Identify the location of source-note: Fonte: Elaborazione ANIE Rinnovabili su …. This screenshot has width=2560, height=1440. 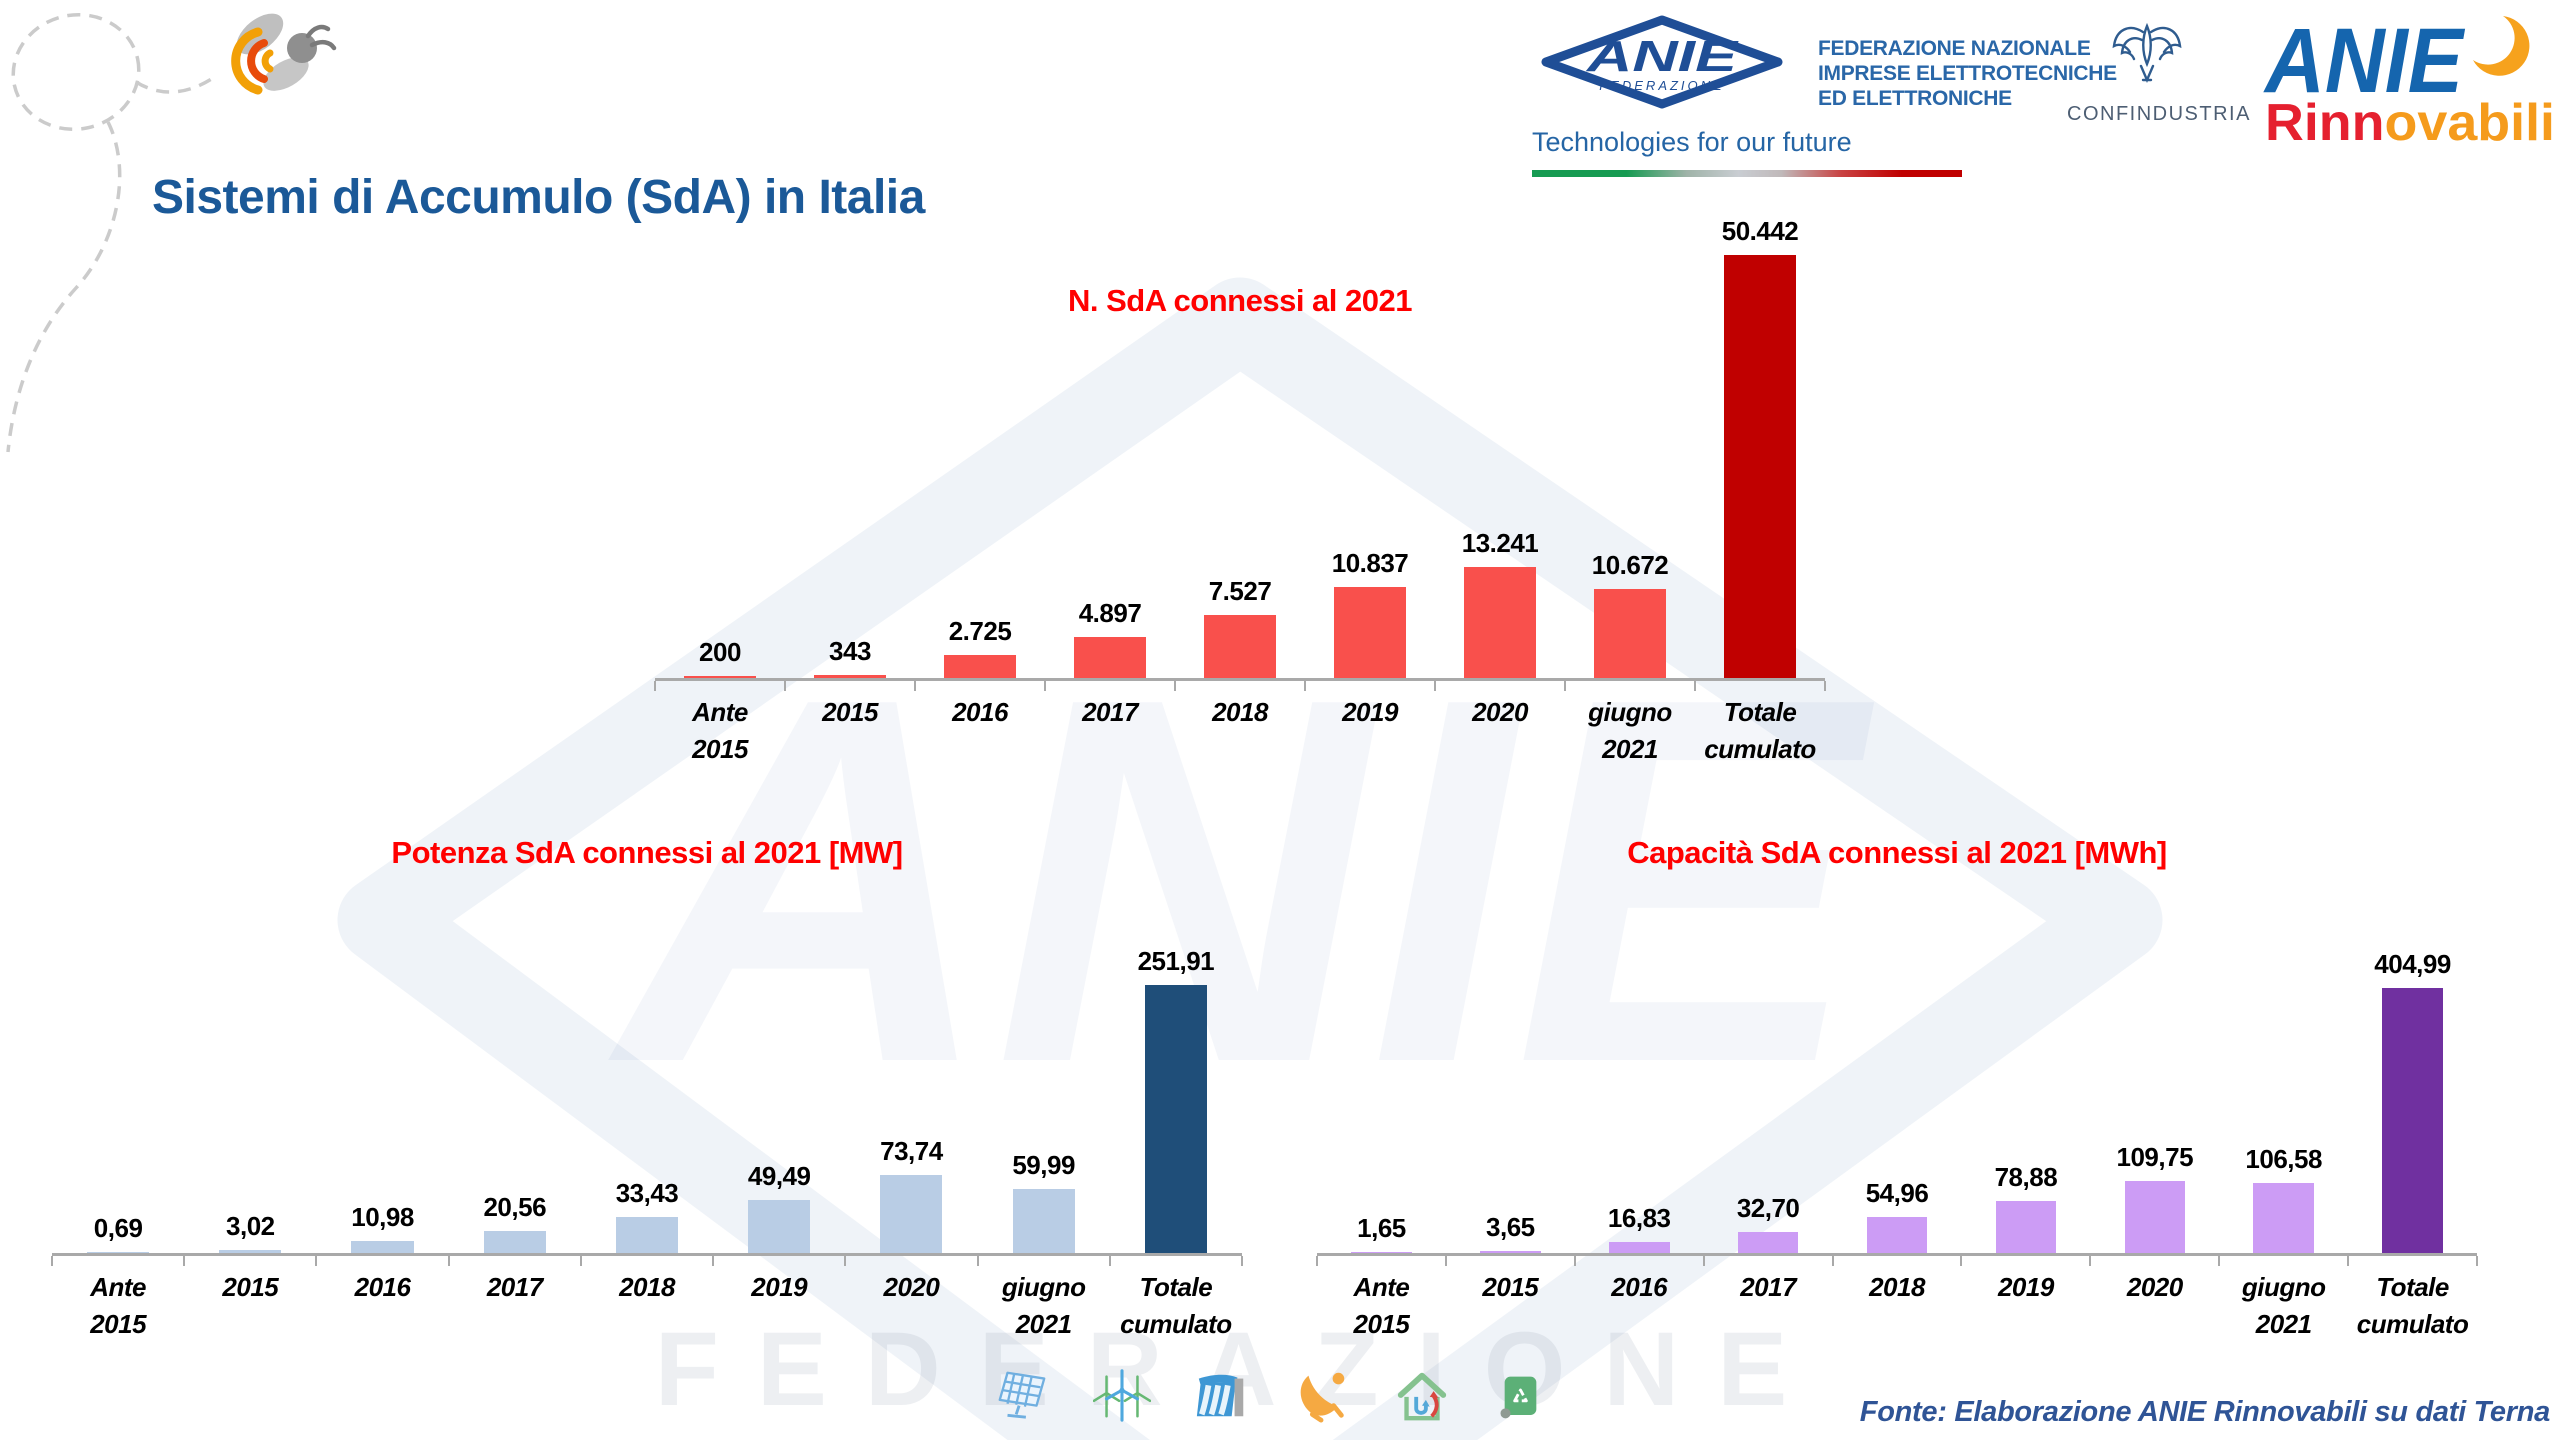
(2205, 1412).